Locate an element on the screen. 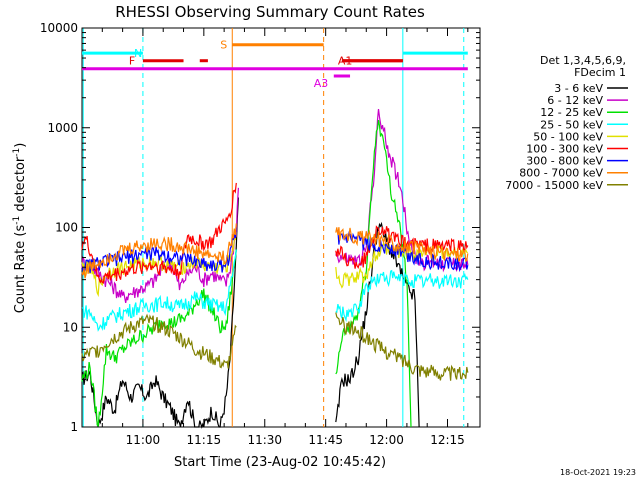 Image resolution: width=640 pixels, height=480 pixels. x-tick-label: 12:00 is located at coordinates (386, 440).